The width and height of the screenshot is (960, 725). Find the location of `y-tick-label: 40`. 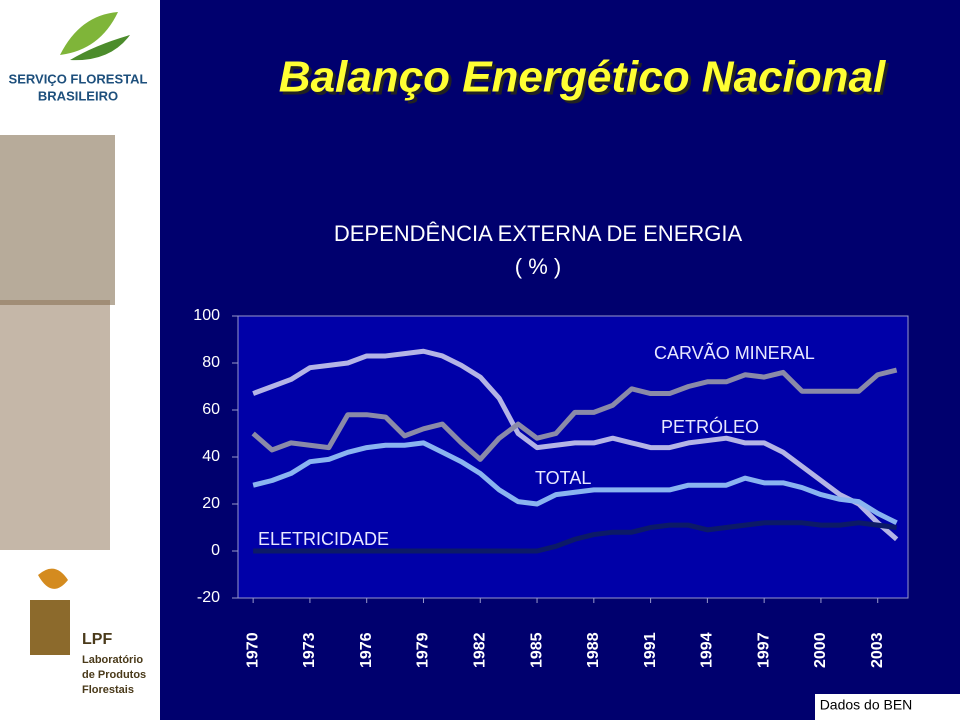

y-tick-label: 40 is located at coordinates (211, 456).